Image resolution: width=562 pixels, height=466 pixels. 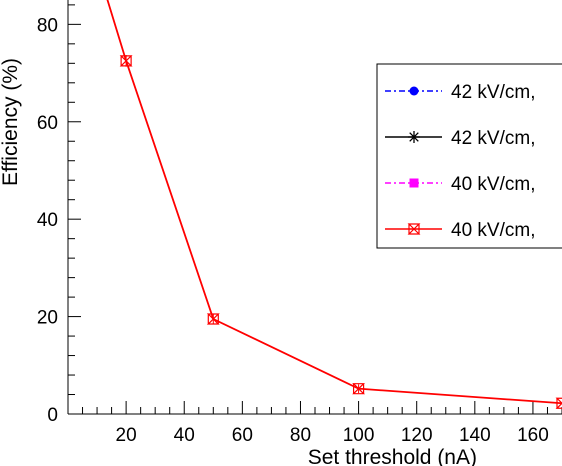 What do you see at coordinates (417, 435) in the screenshot?
I see `x-tick-label: 120` at bounding box center [417, 435].